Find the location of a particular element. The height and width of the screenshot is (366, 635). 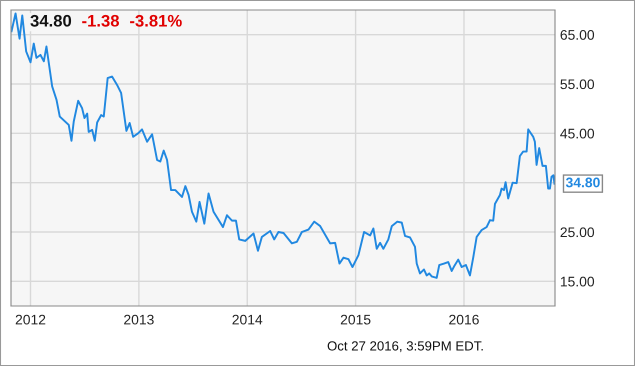

y-tick-label: 65.00 is located at coordinates (577, 35).